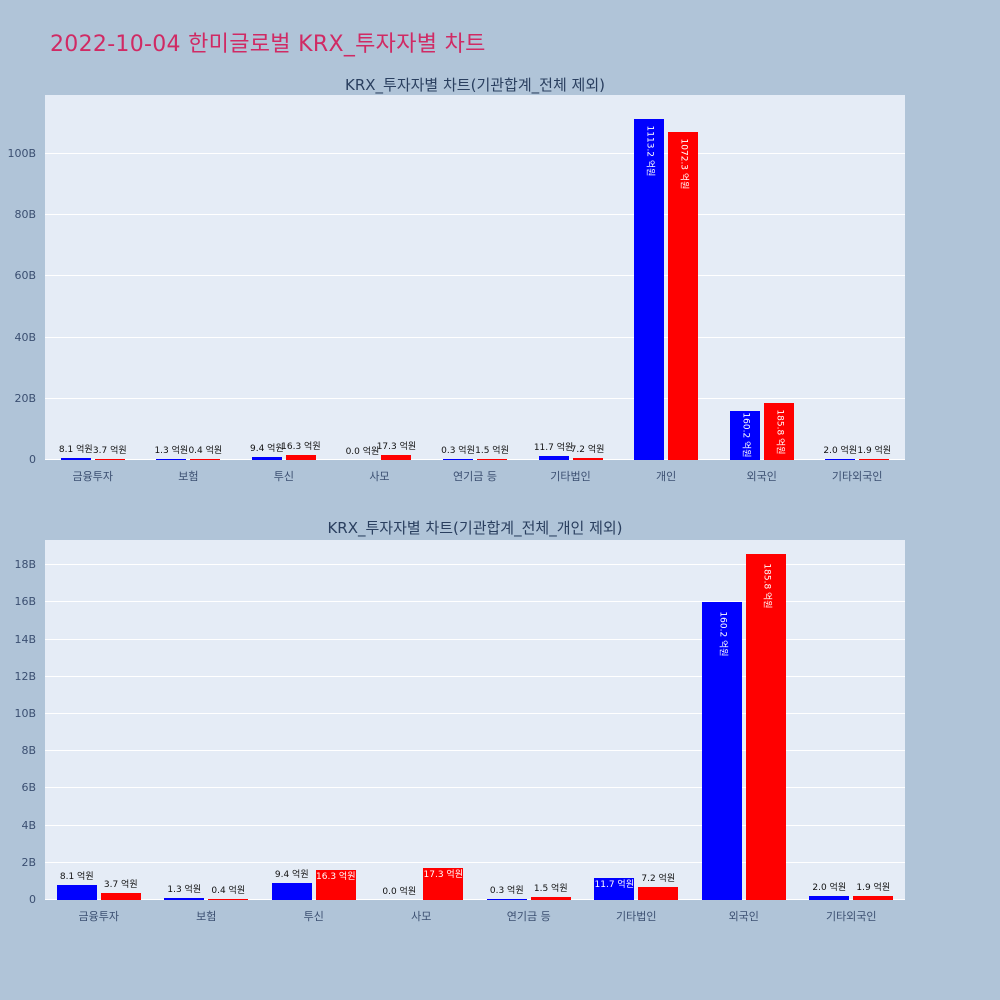 Image resolution: width=1000 pixels, height=1000 pixels. What do you see at coordinates (28, 825) in the screenshot?
I see `y-tick-label: 4B` at bounding box center [28, 825].